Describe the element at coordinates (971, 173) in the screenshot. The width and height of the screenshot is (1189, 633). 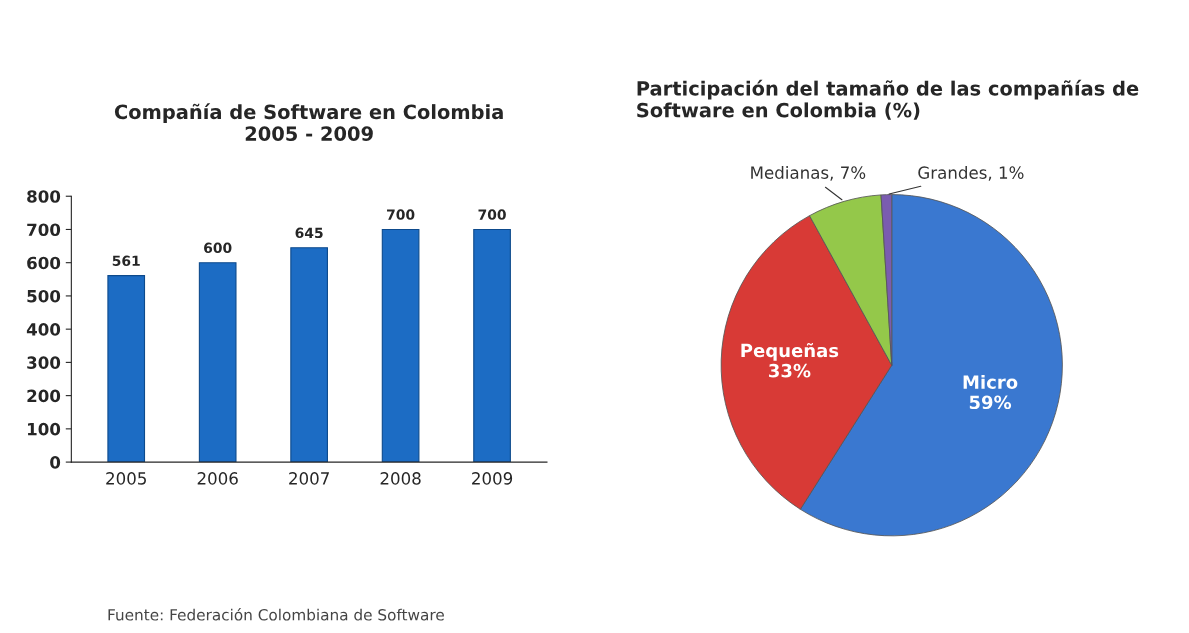
I see `slice-label: Grandes, 1%` at that location.